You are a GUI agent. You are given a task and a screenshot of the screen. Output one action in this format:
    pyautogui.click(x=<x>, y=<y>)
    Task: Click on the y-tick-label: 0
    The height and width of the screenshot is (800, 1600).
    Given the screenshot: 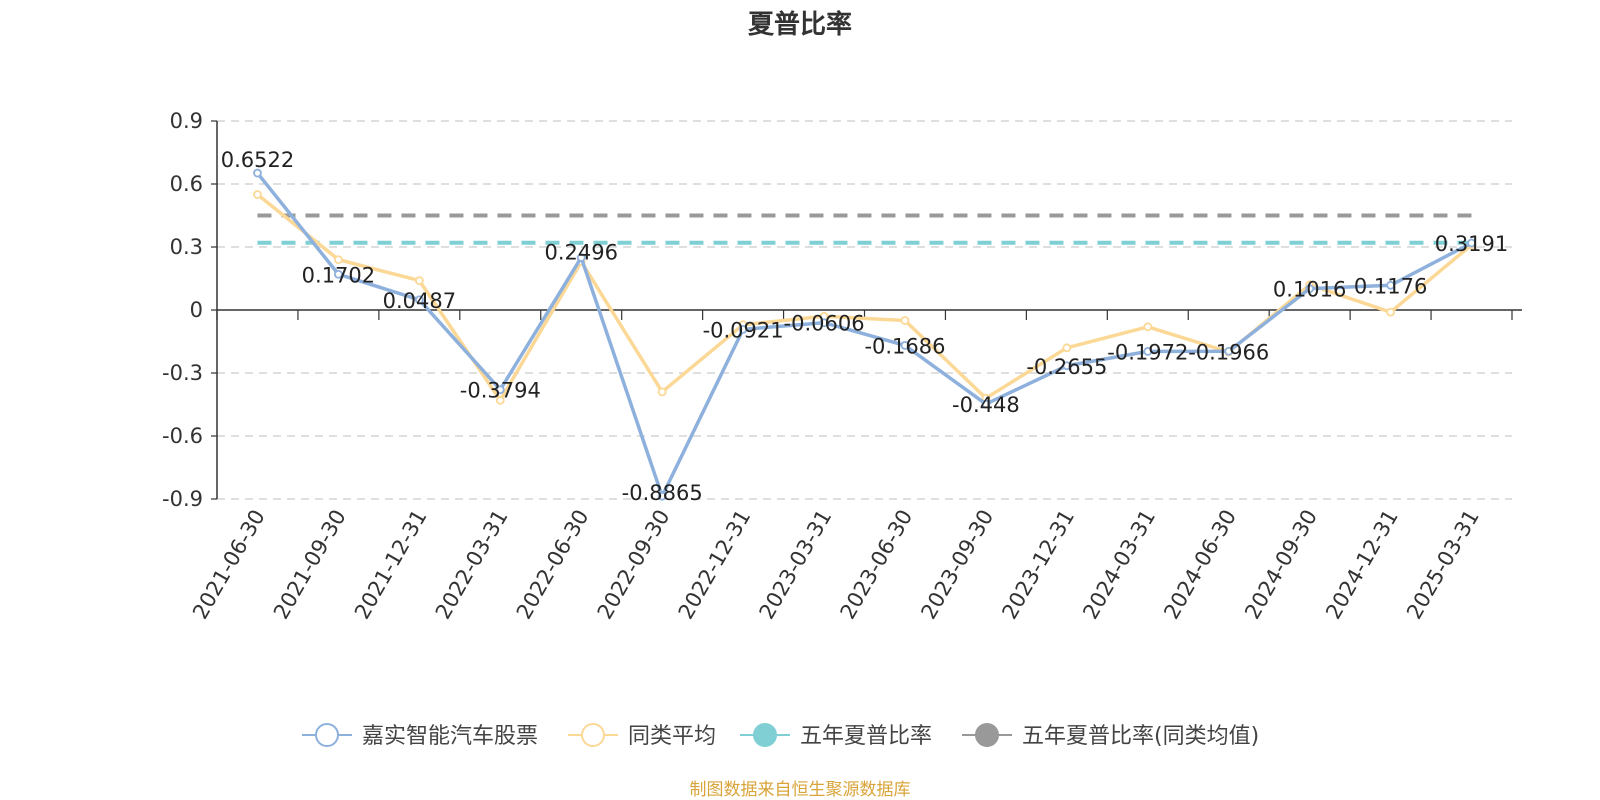 What is the action you would take?
    pyautogui.click(x=196, y=310)
    